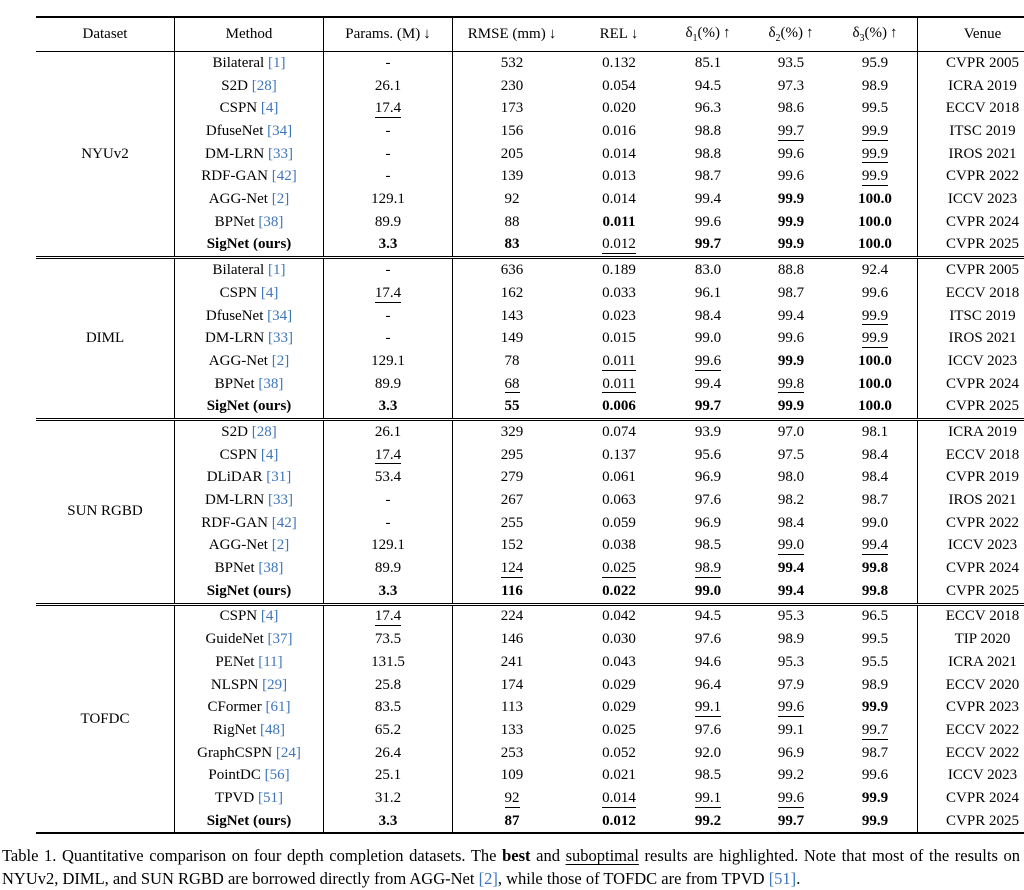  I want to click on method-name: RDF-GAN, so click(234, 176).